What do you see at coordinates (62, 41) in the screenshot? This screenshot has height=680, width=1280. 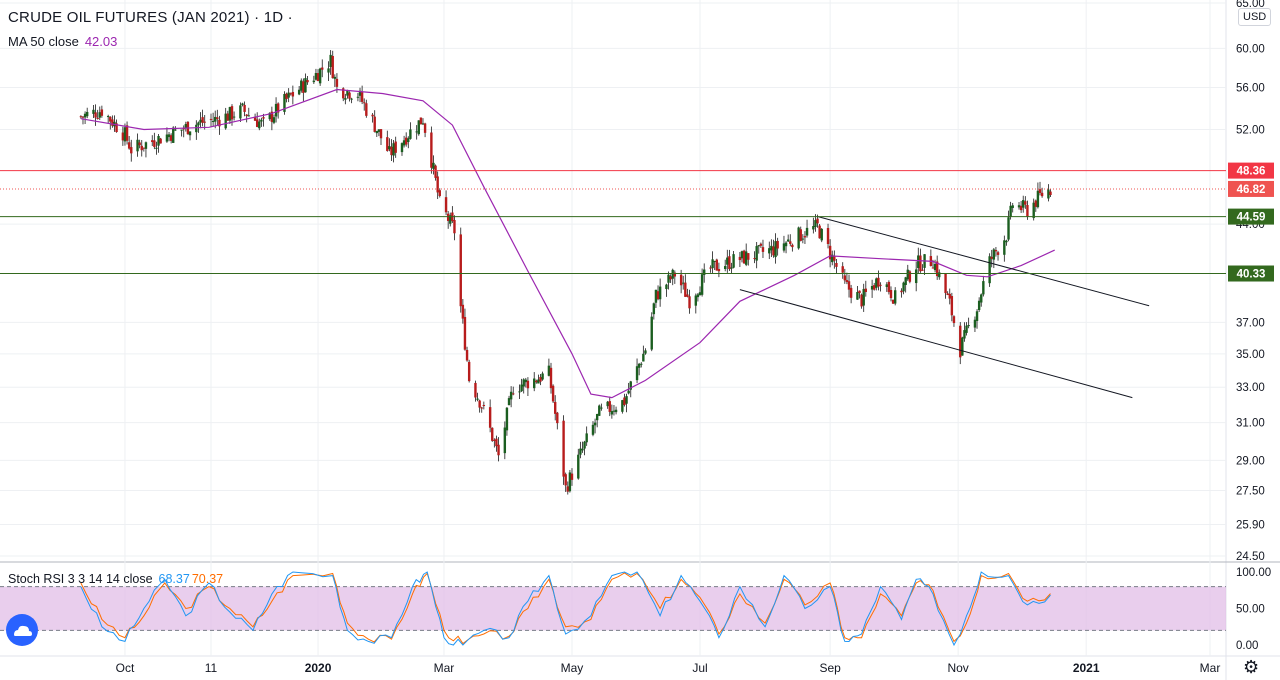 I see `ma-legend: MA 50 close 42.03` at bounding box center [62, 41].